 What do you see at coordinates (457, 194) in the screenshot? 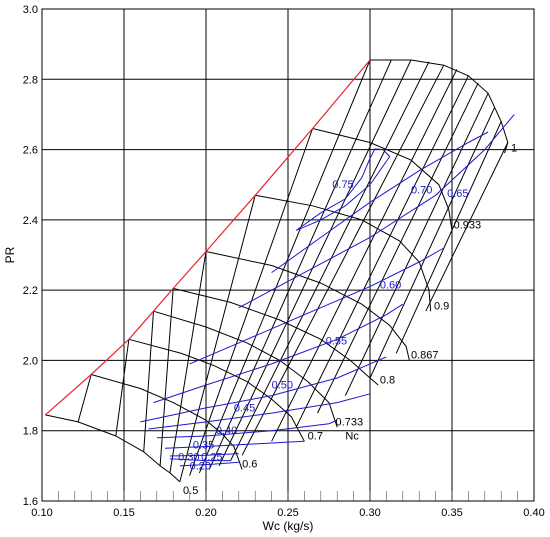
I see `efficiency-label: 0.65` at bounding box center [457, 194].